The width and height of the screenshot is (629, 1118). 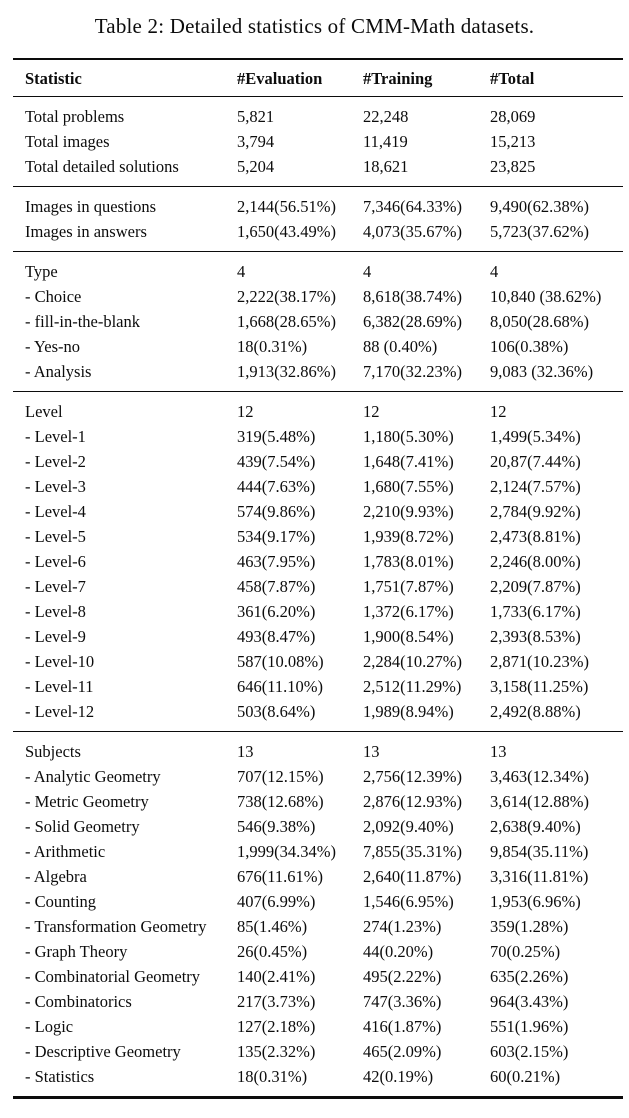 I want to click on row-label: - Solid Geometry, so click(x=82, y=826).